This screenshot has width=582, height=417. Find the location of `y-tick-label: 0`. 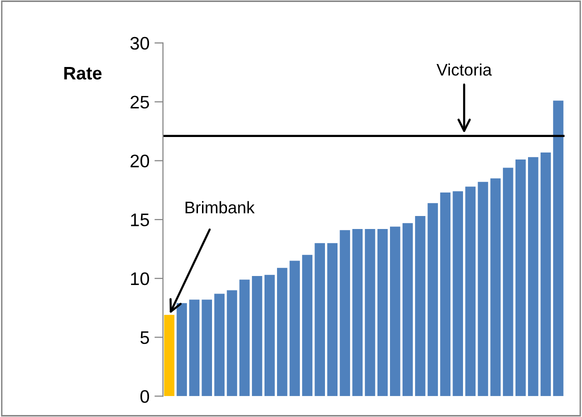

y-tick-label: 0 is located at coordinates (145, 396).